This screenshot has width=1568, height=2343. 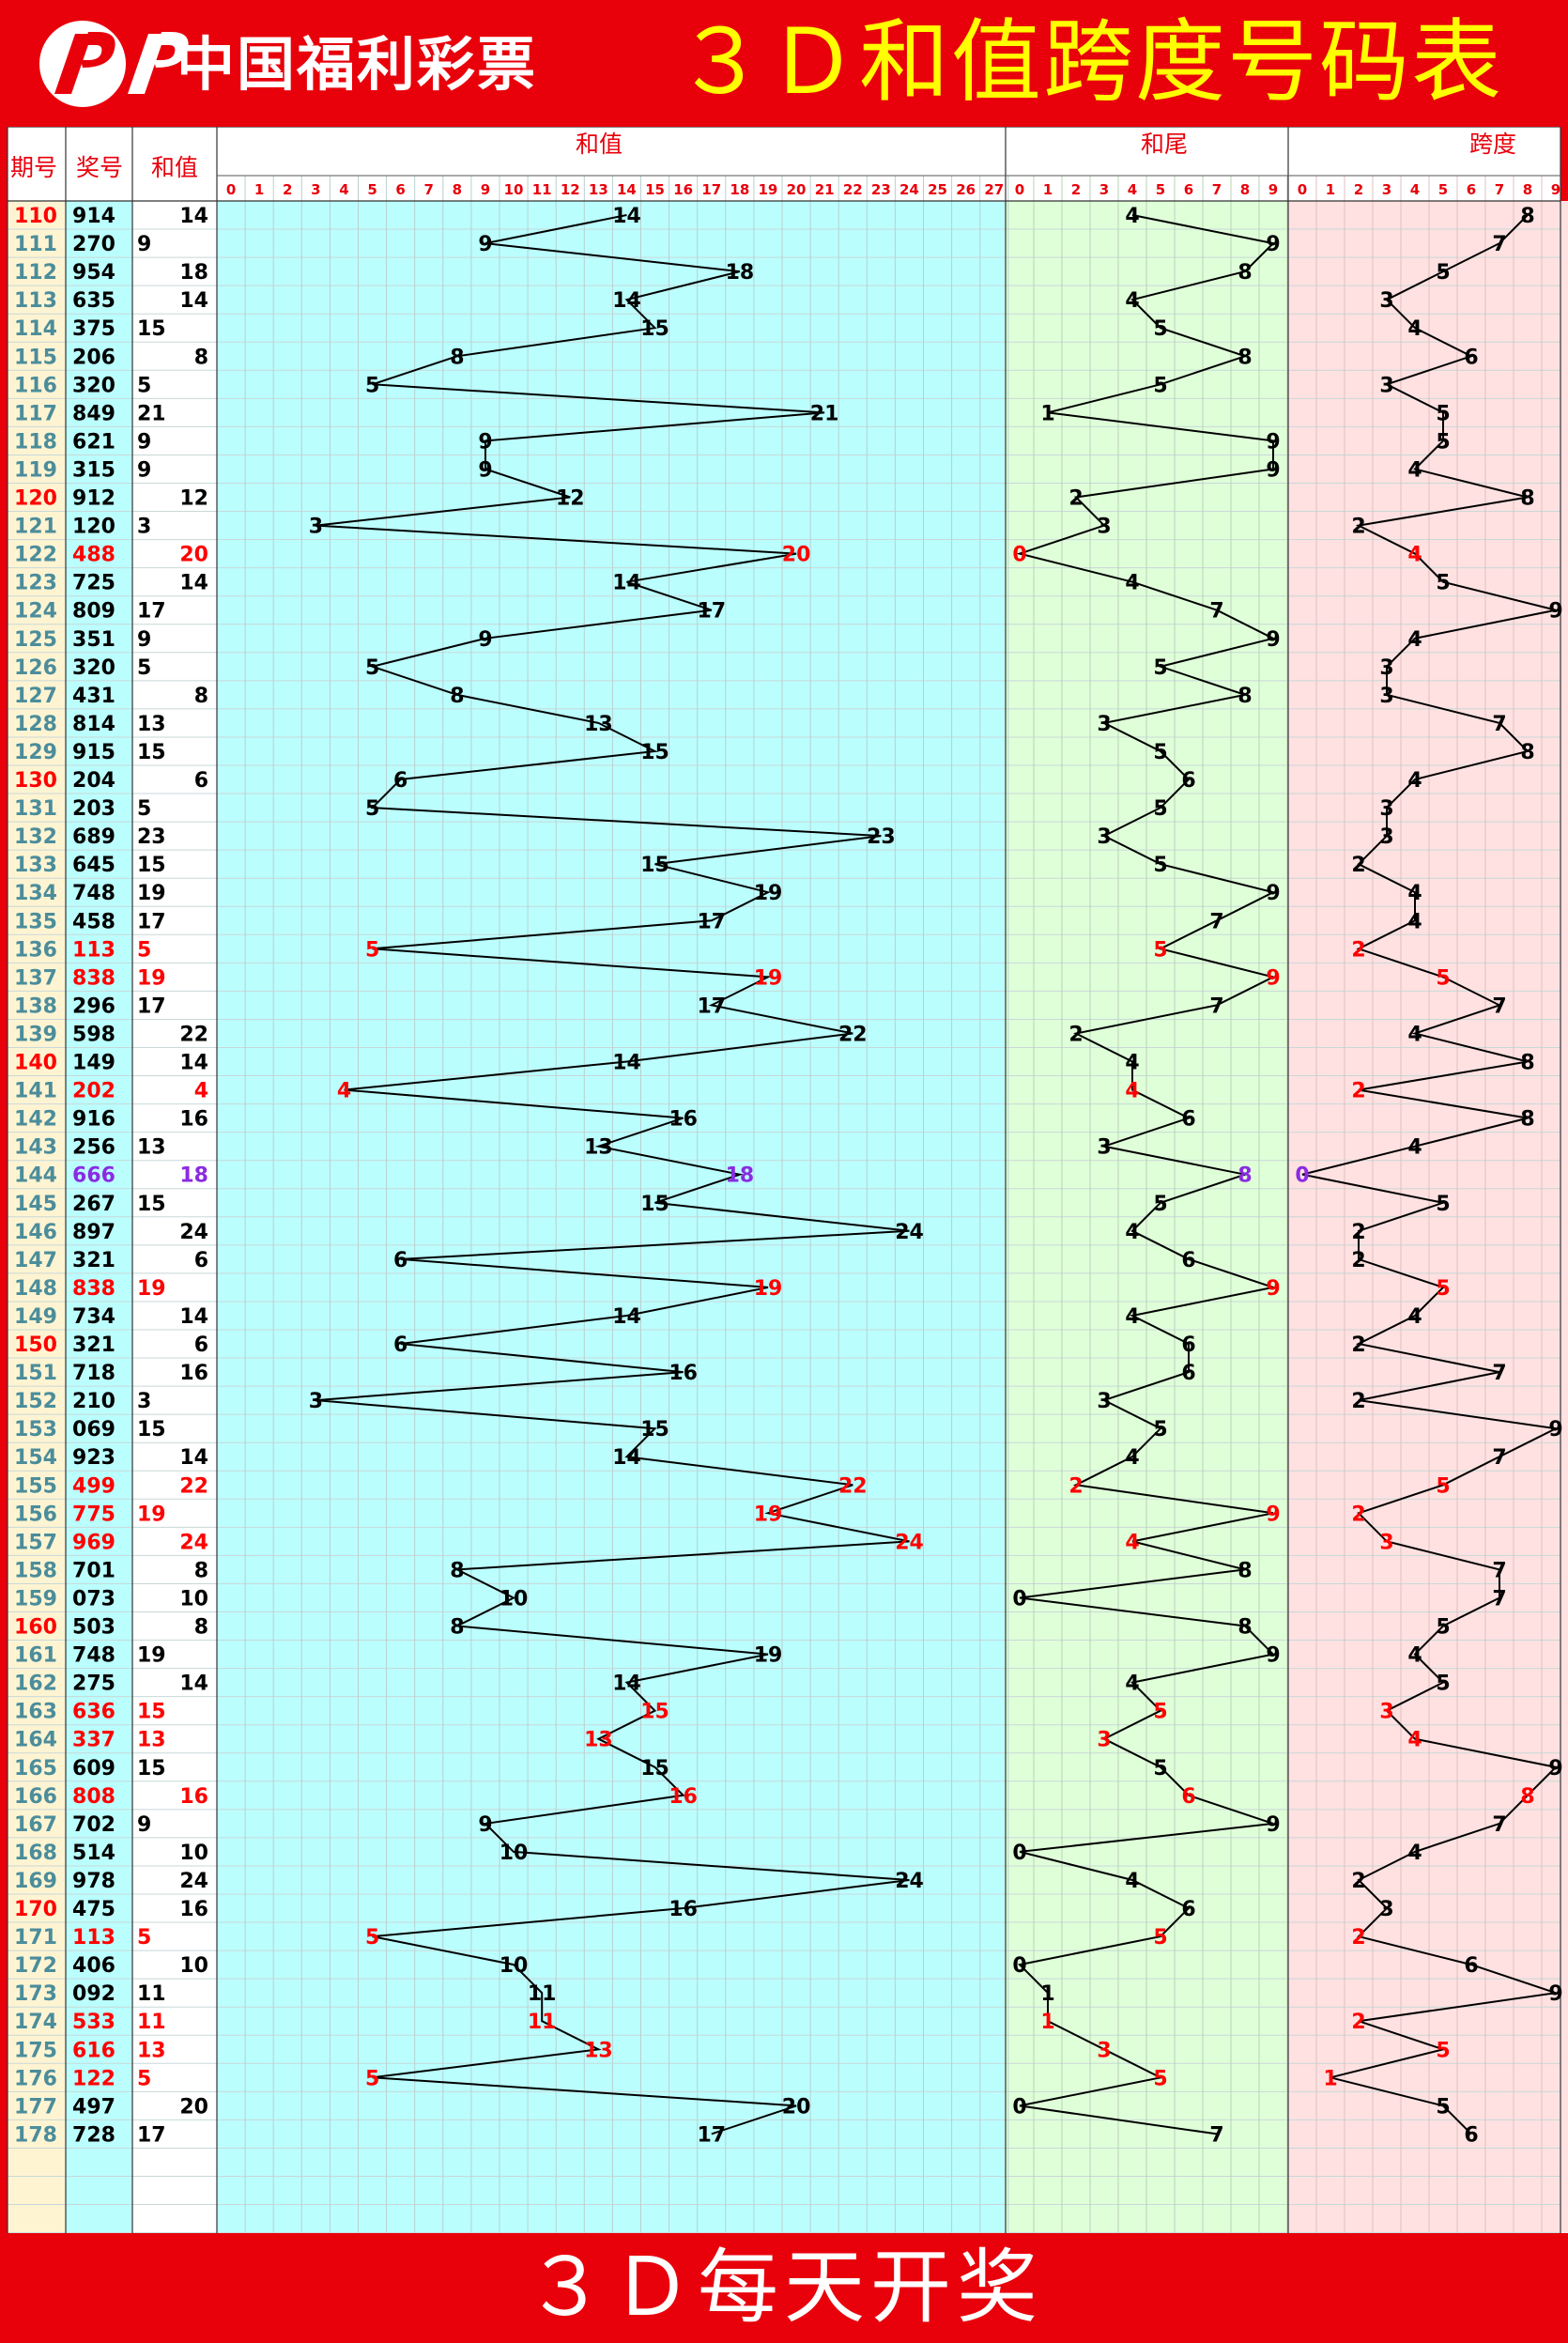 I want to click on draw-number: 210, so click(x=94, y=1401).